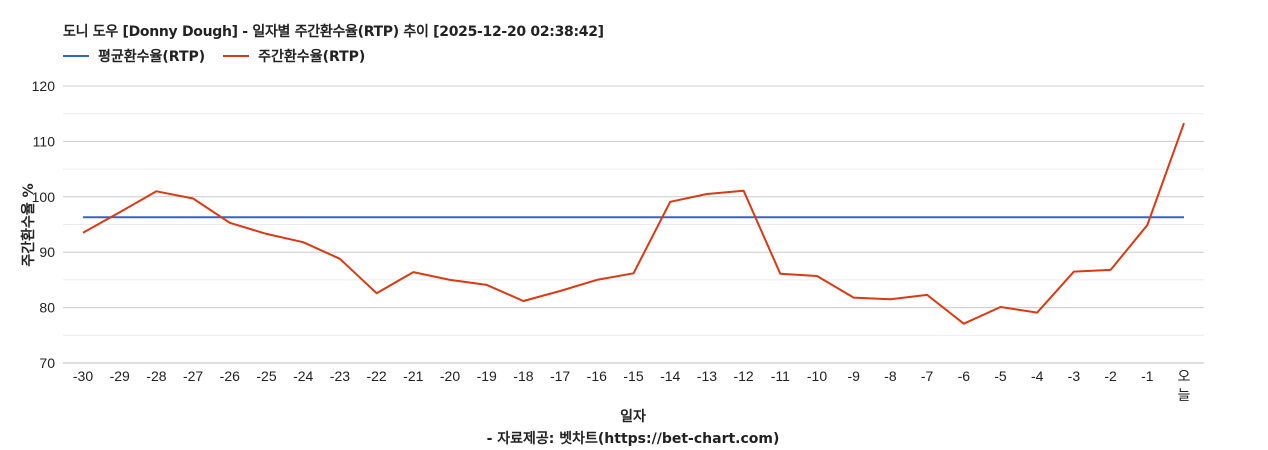  What do you see at coordinates (780, 376) in the screenshot?
I see `x-tick-label: -11` at bounding box center [780, 376].